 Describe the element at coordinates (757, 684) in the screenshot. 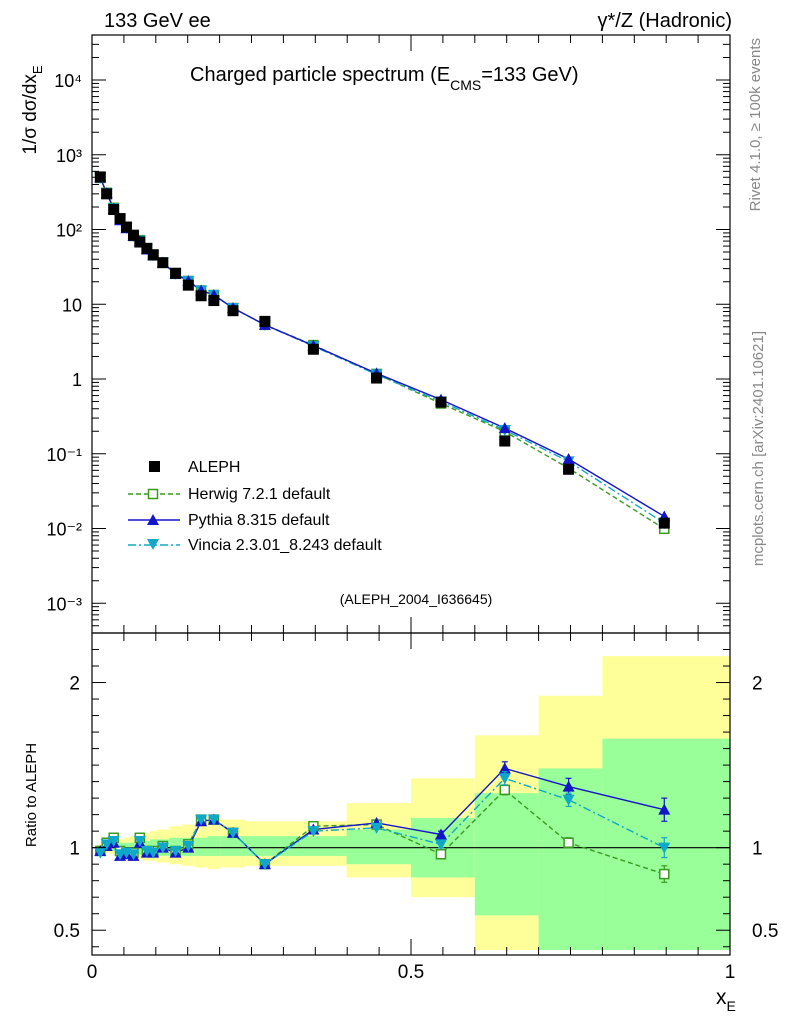

I see `ratio-ytick-label-right: 2` at that location.